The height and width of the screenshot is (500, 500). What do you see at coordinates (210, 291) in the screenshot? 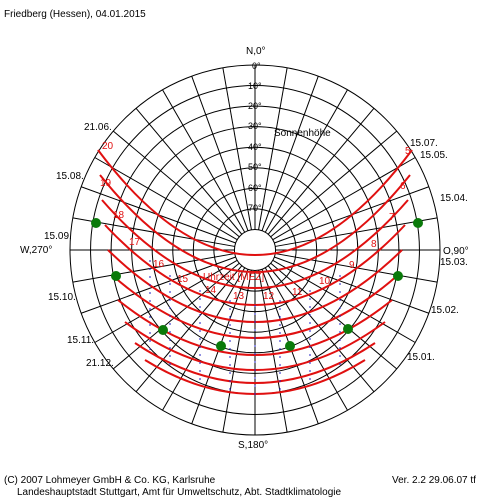
I see `hour-label-14: 14` at bounding box center [210, 291].